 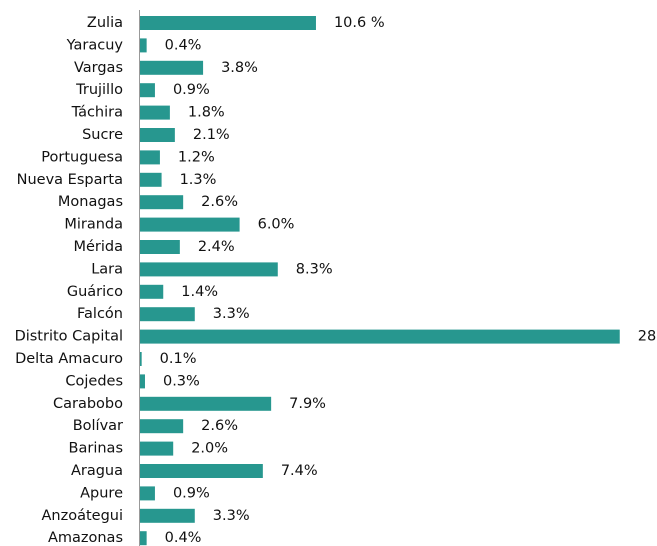 I want to click on value-label: 2.1%, so click(x=211, y=135).